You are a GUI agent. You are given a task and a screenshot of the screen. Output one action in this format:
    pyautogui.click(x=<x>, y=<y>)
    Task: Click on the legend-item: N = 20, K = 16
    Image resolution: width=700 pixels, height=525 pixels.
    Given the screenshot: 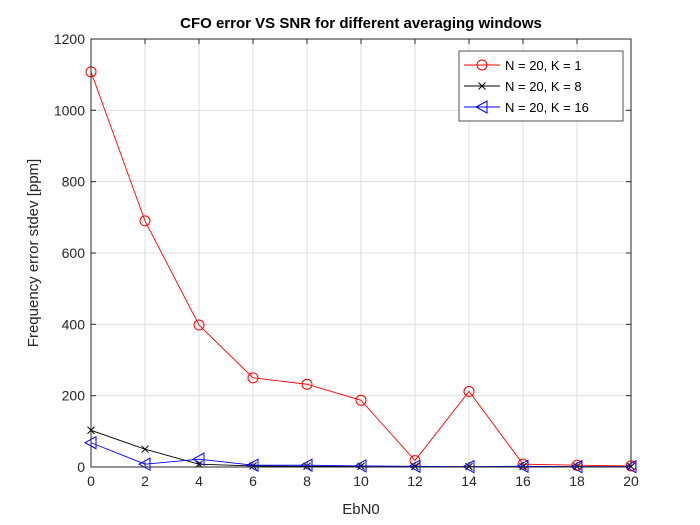 What is the action you would take?
    pyautogui.click(x=526, y=107)
    